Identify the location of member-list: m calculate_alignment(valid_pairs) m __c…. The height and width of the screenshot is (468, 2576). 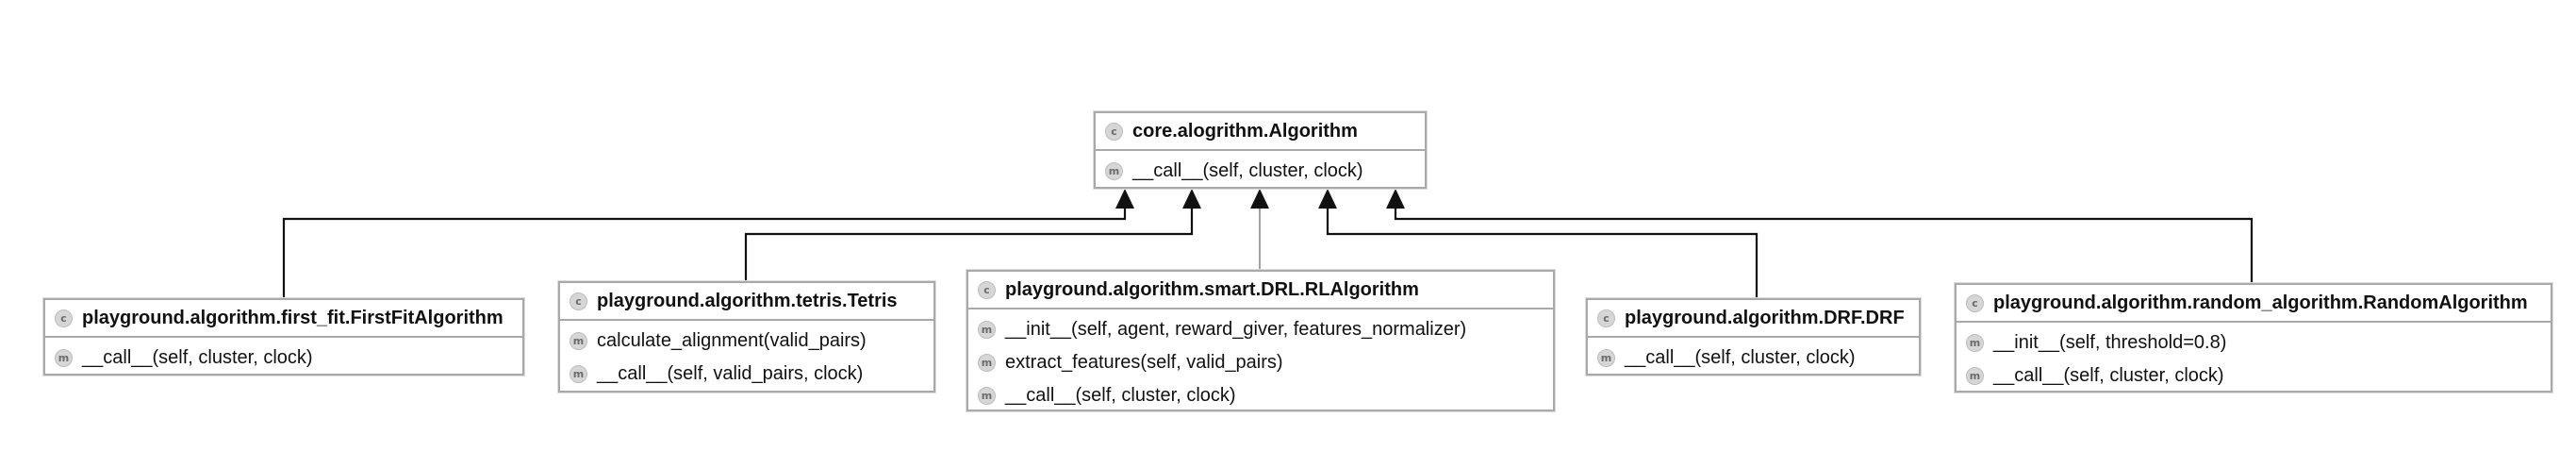
(746, 357).